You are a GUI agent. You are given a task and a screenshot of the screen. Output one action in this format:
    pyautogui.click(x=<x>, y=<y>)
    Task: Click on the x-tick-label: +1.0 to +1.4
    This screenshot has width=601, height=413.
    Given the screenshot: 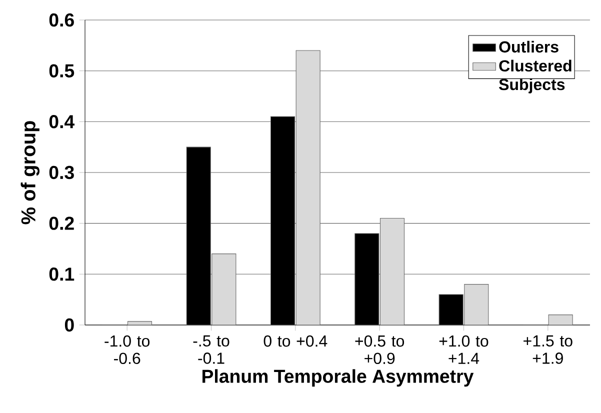 What is the action you would take?
    pyautogui.click(x=463, y=349)
    